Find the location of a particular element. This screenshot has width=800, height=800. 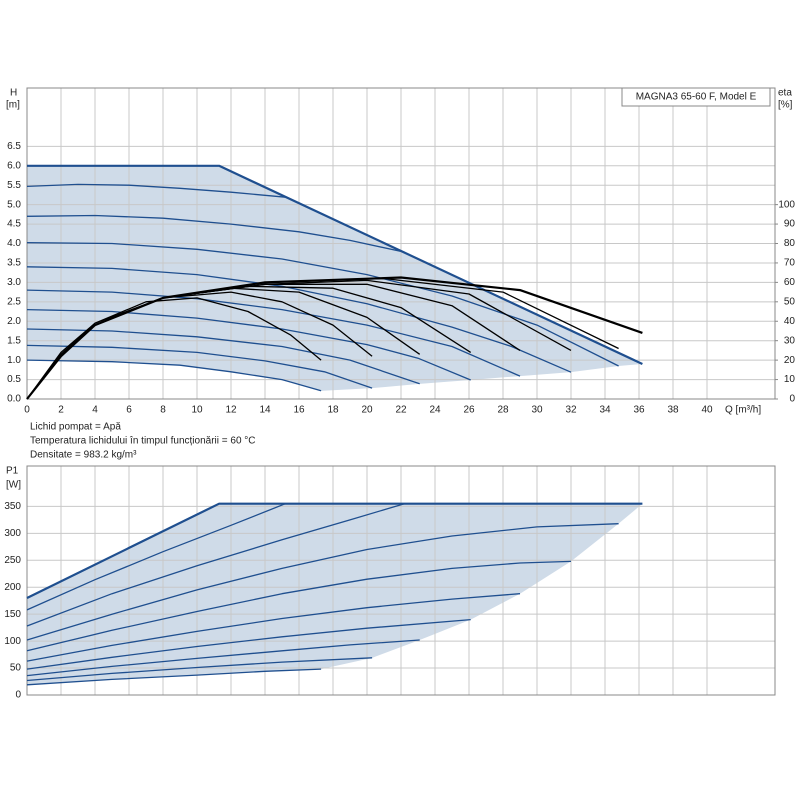

x-tick-label: 10 is located at coordinates (197, 410).